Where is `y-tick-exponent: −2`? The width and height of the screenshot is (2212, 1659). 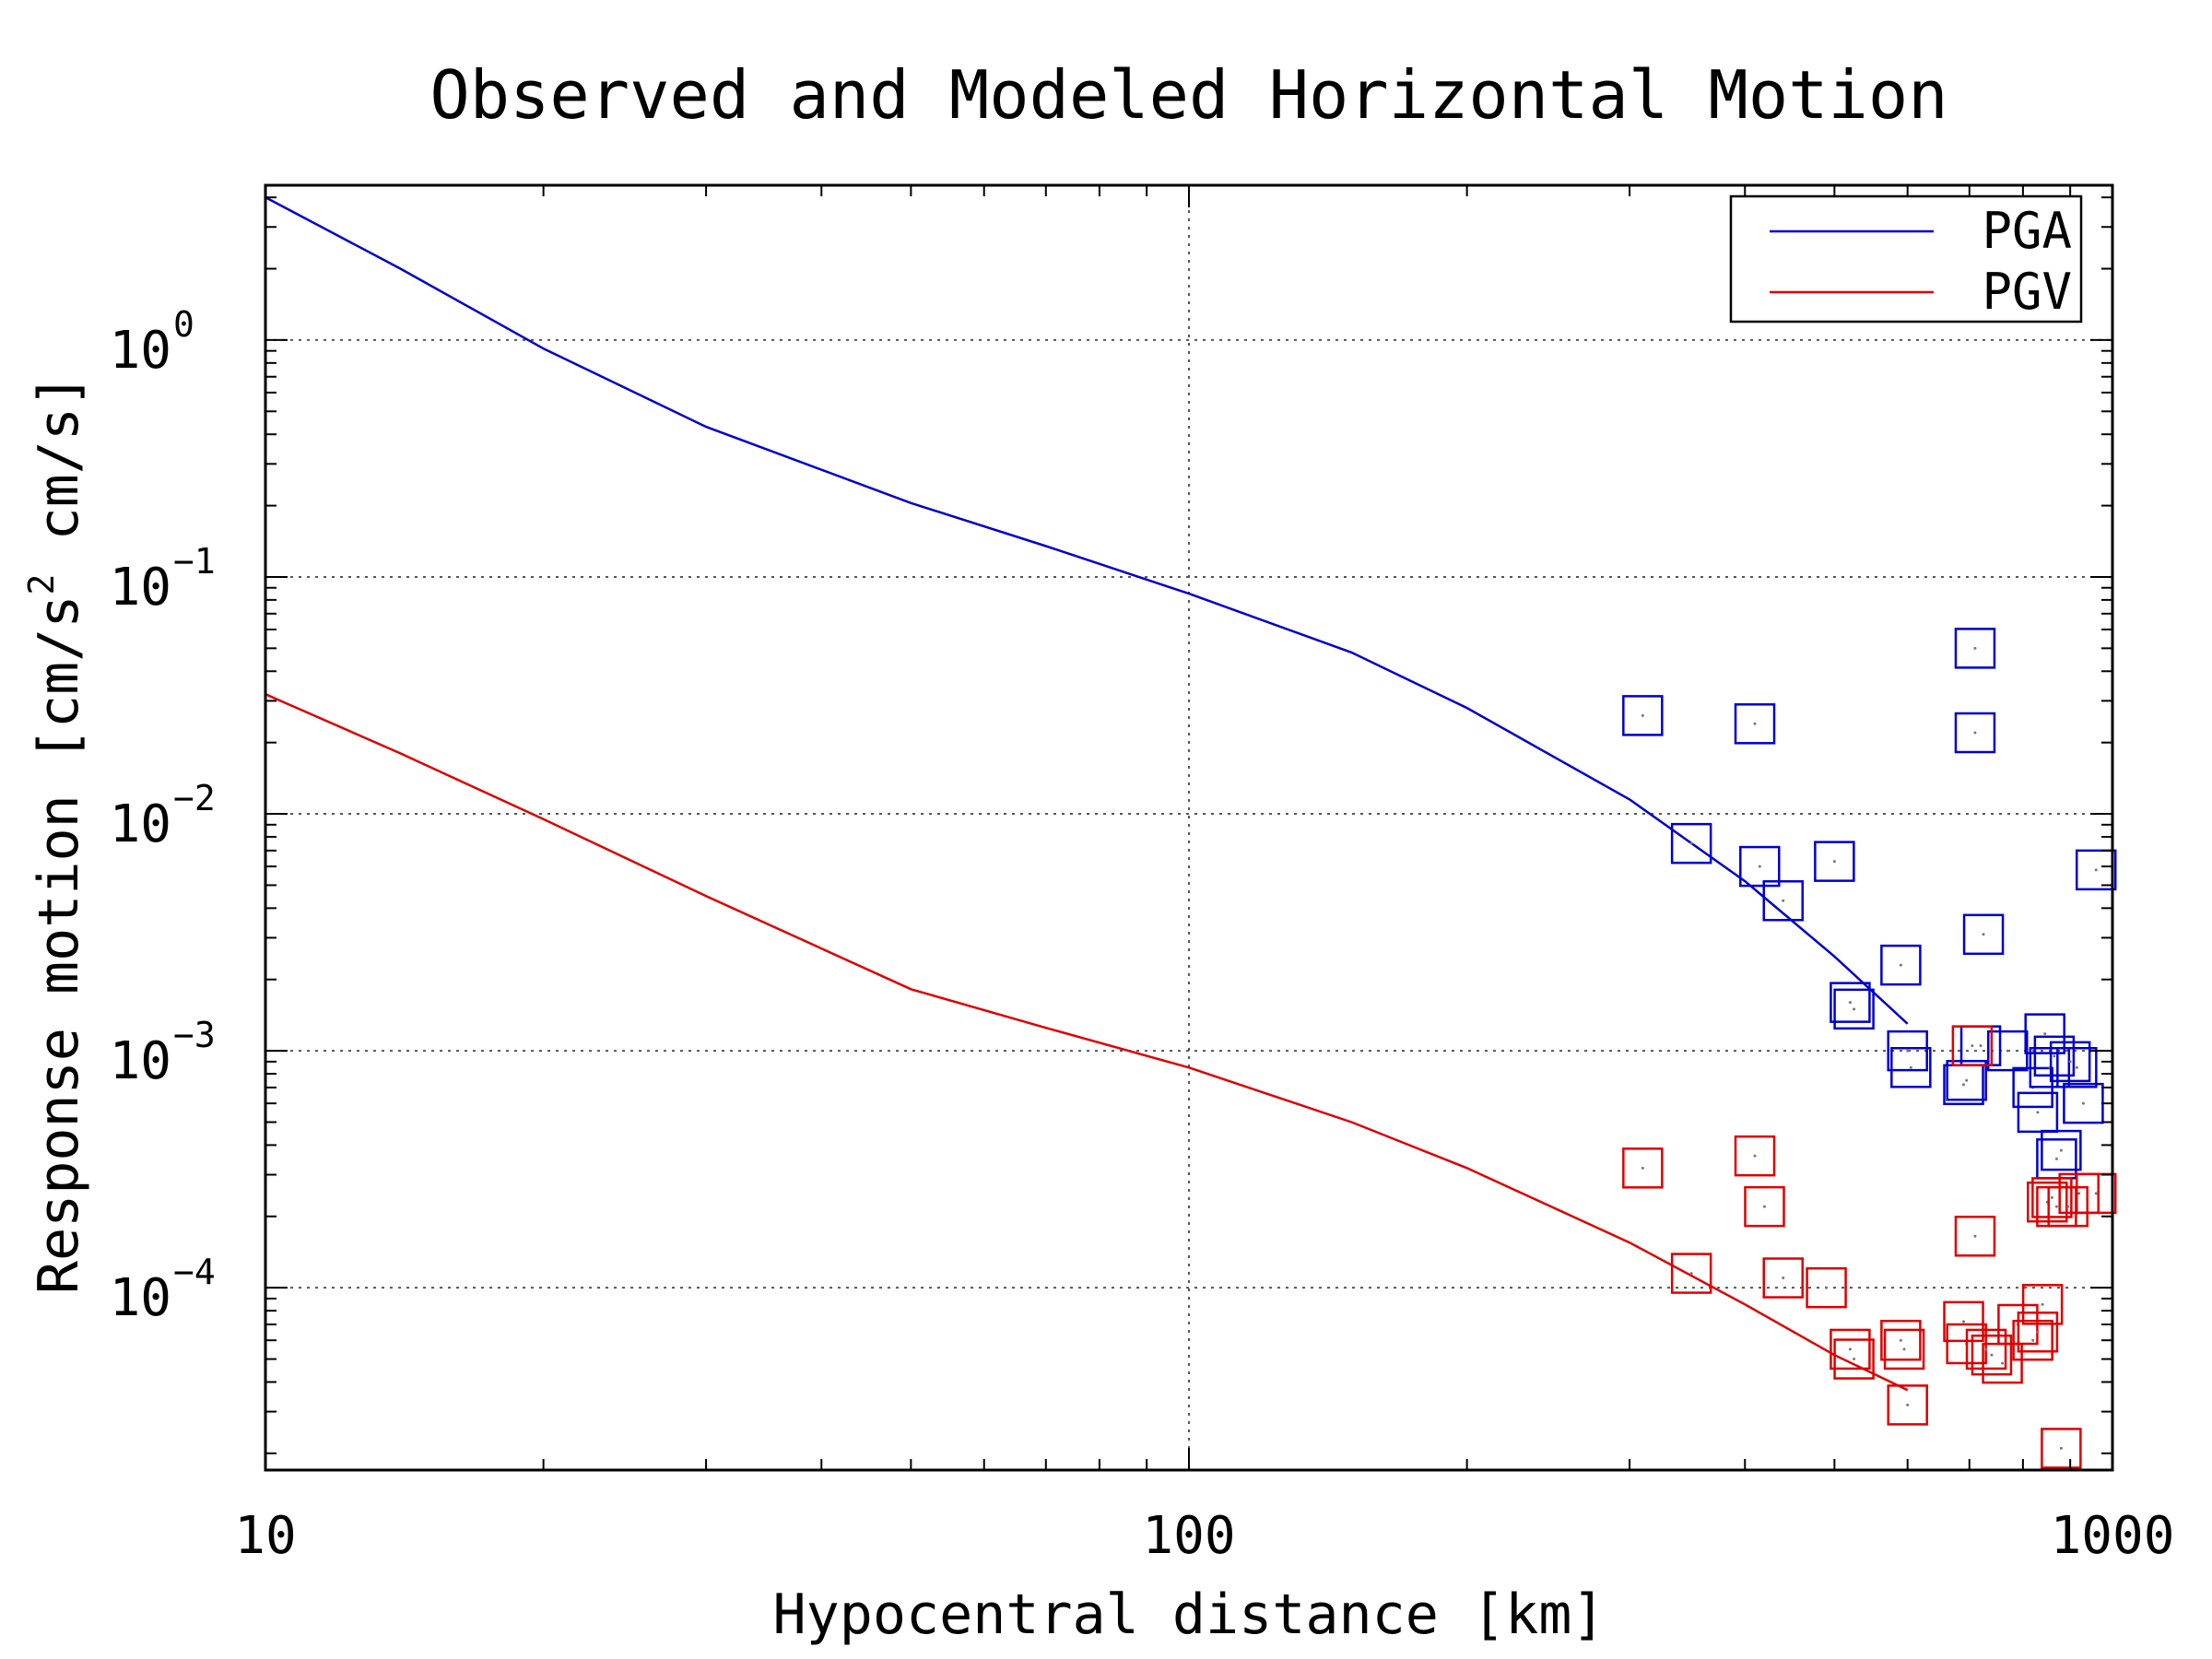
y-tick-exponent: −2 is located at coordinates (194, 798).